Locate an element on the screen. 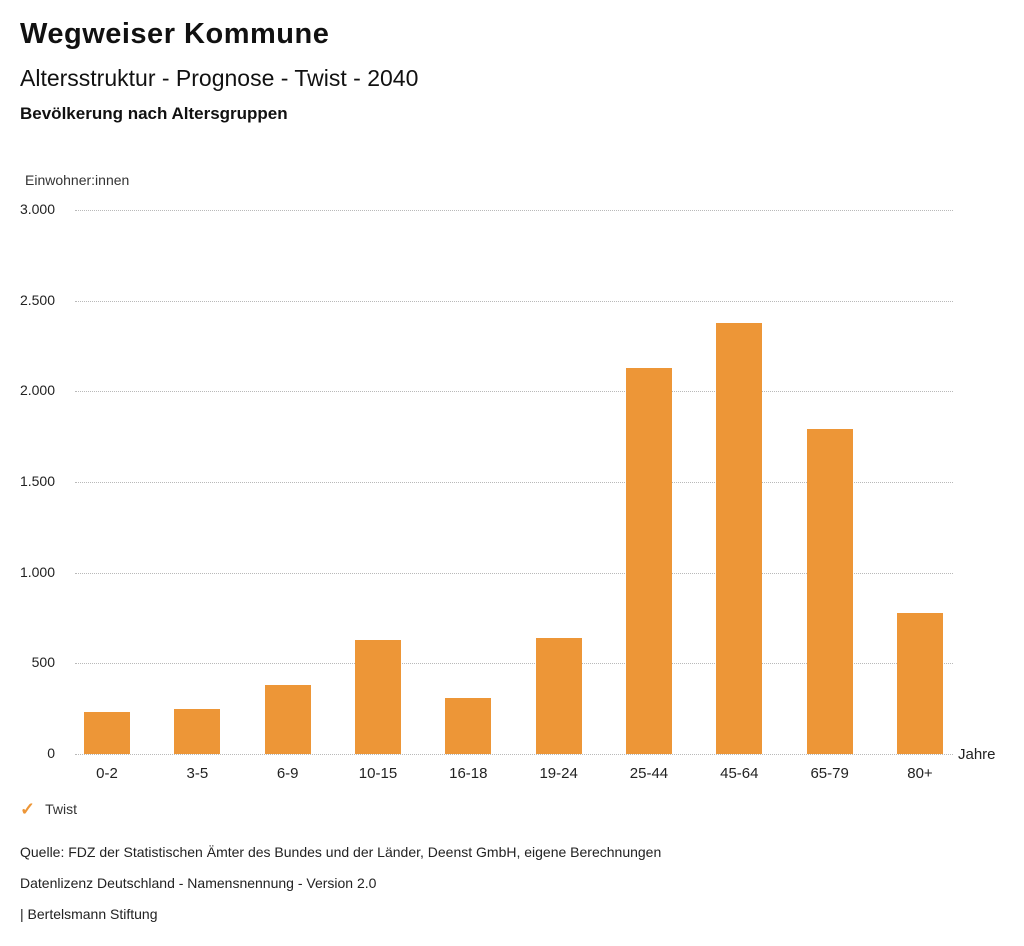 The image size is (1024, 946). legend-series-label: Twist is located at coordinates (61, 809).